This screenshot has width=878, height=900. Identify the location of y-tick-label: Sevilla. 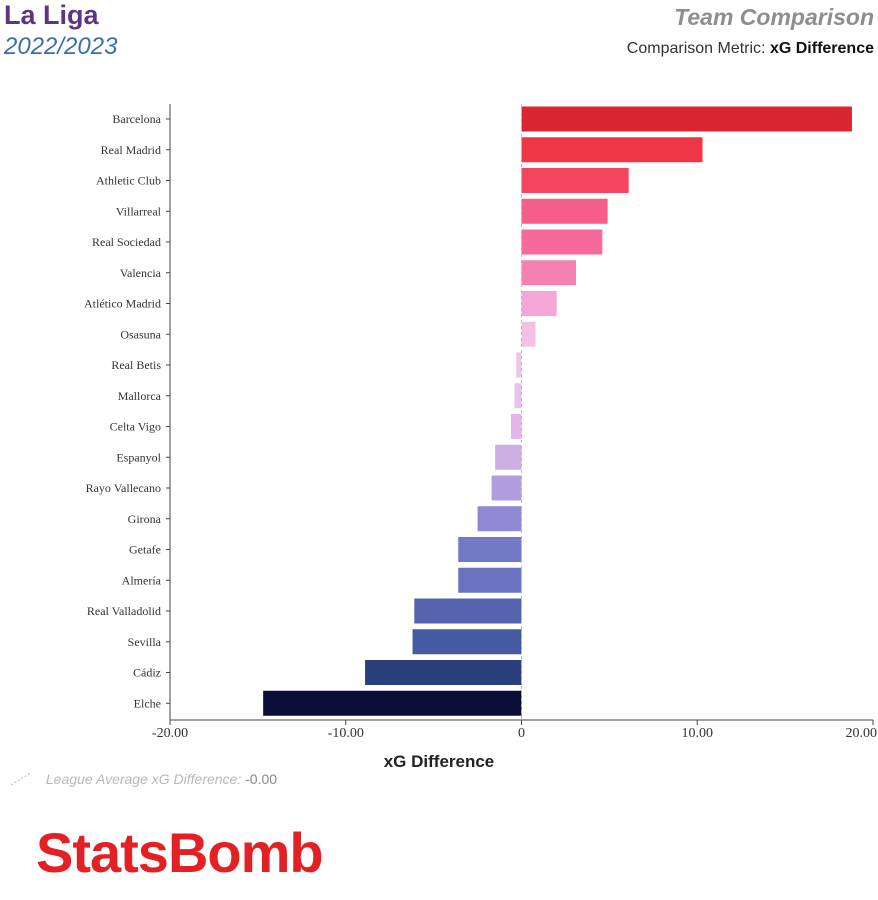
(145, 642).